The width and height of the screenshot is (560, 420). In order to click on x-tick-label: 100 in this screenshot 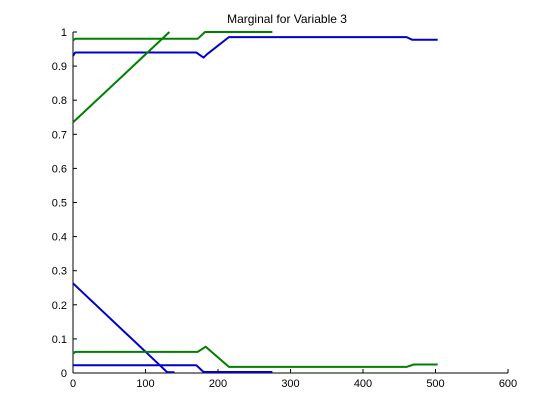, I will do `click(145, 384)`.